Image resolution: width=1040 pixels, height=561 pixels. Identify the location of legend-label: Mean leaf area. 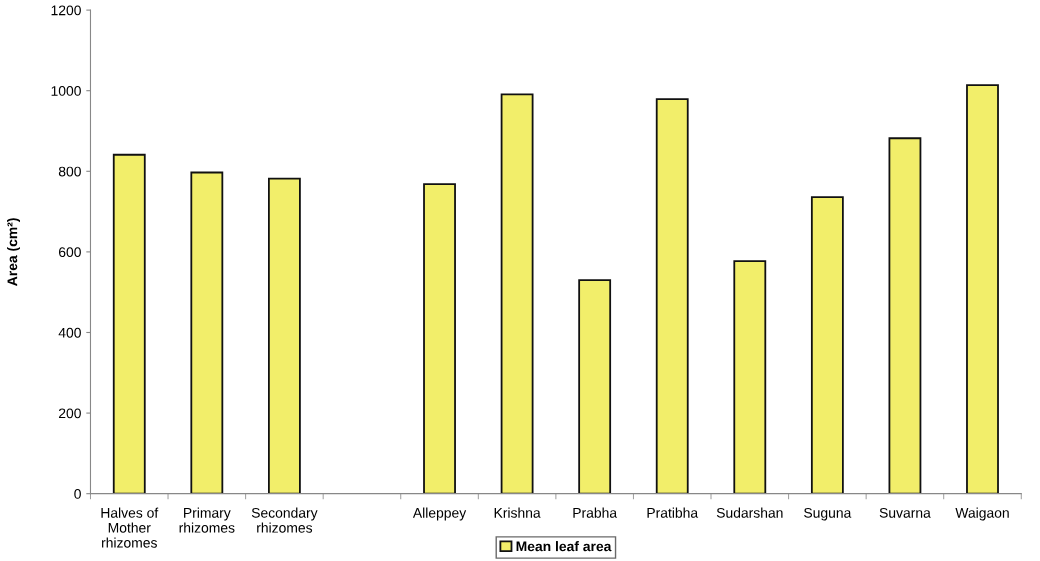
(564, 546).